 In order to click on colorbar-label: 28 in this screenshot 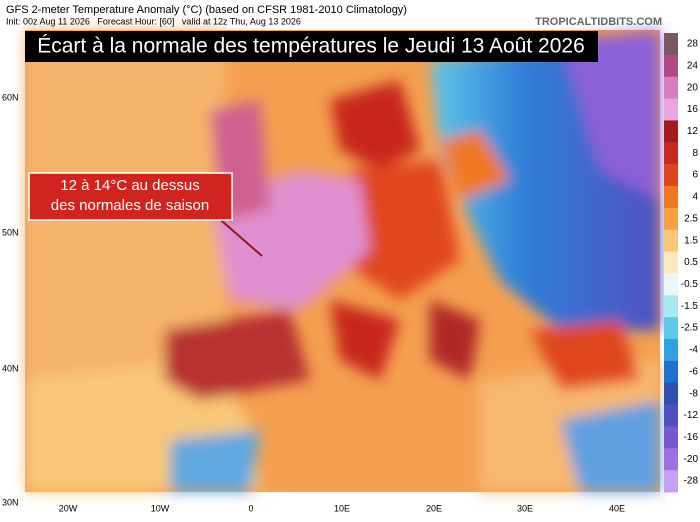, I will do `click(693, 44)`.